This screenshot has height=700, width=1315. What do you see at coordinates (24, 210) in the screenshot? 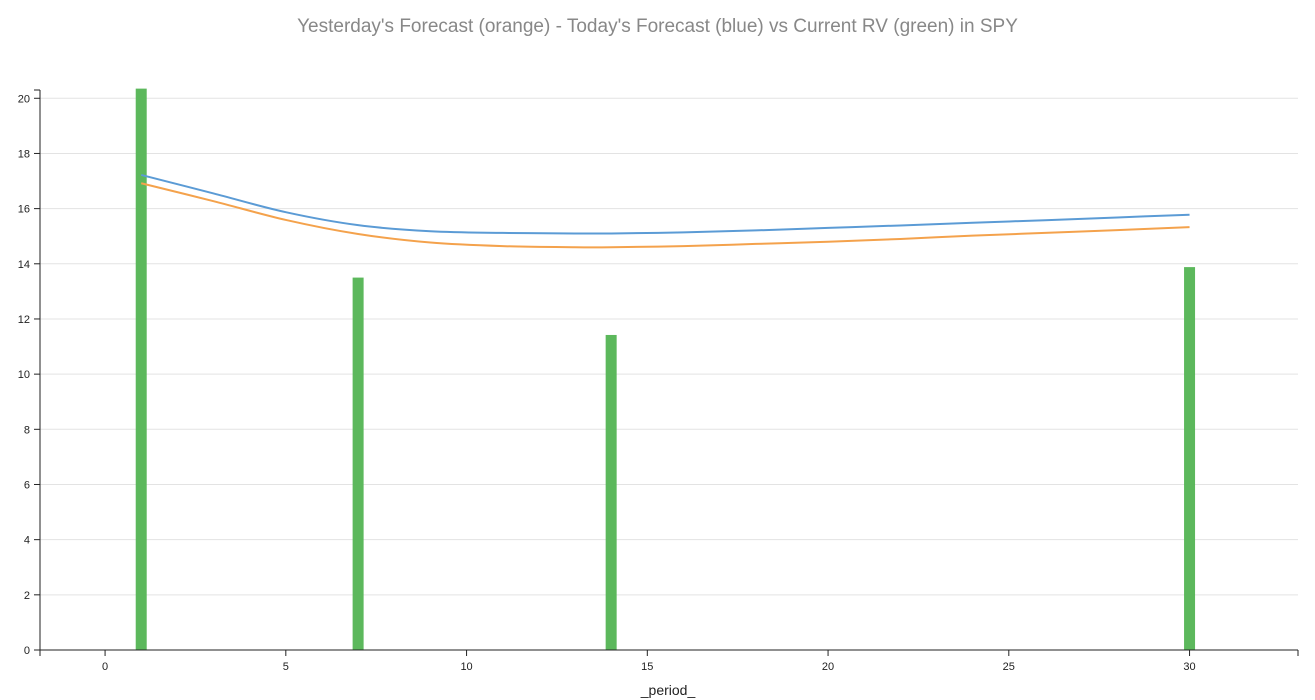
I see `y-tick-label: 16` at bounding box center [24, 210].